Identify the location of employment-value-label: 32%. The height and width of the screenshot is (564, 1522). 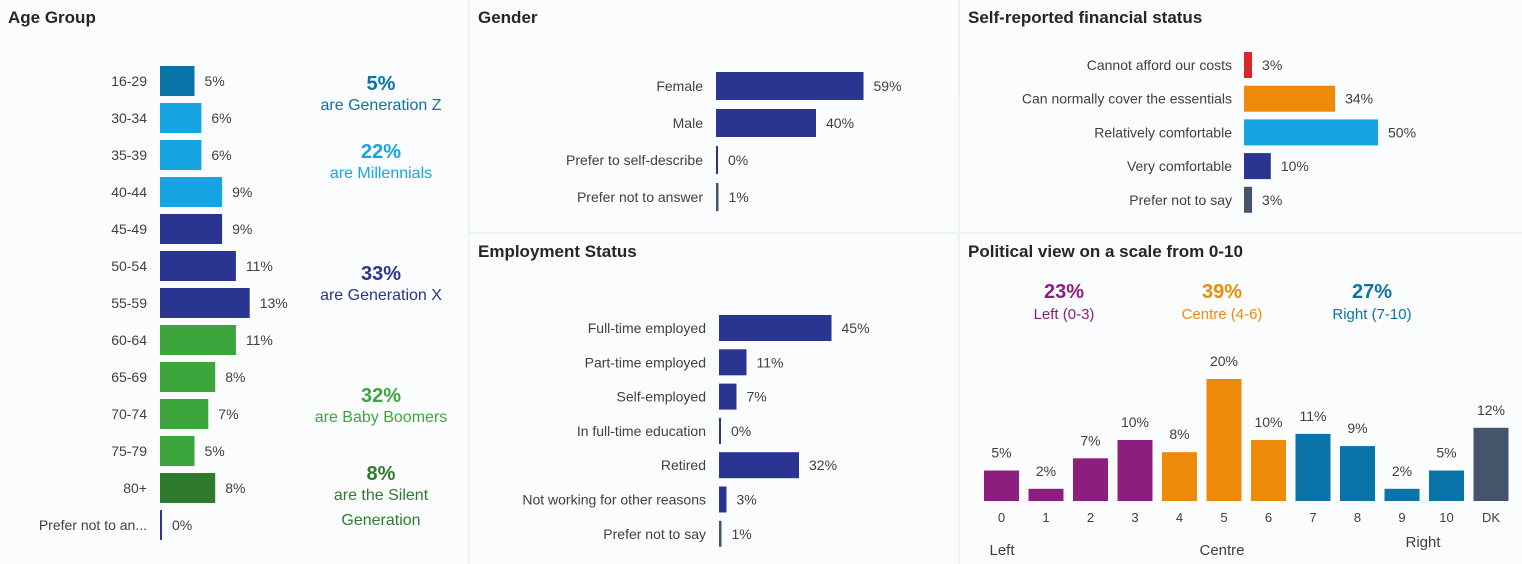
(823, 465).